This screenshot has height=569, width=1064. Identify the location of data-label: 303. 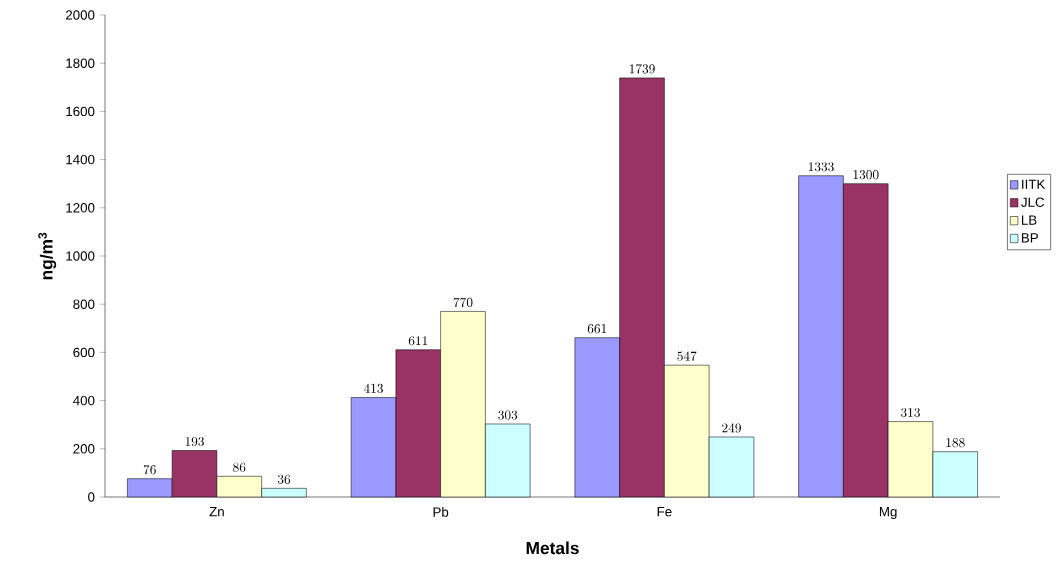
(508, 415).